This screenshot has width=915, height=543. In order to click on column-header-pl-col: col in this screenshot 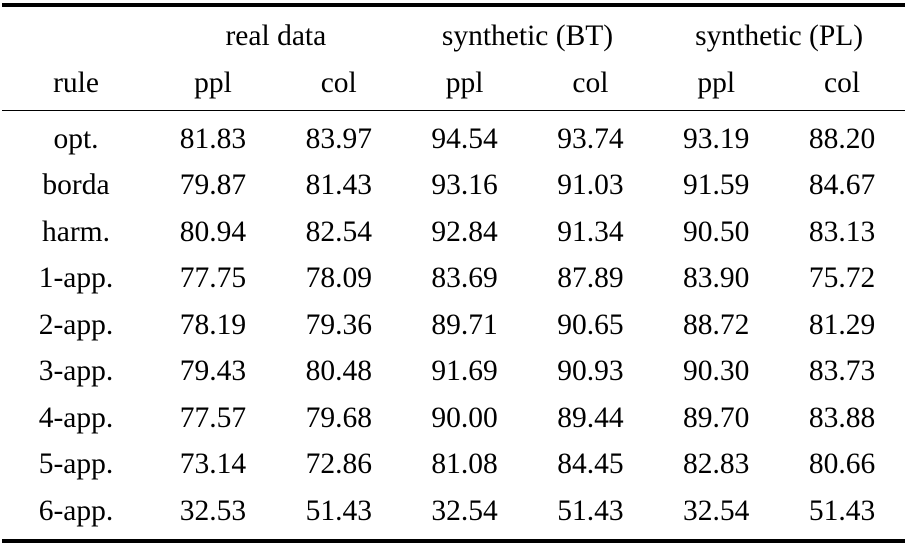, I will do `click(842, 86)`.